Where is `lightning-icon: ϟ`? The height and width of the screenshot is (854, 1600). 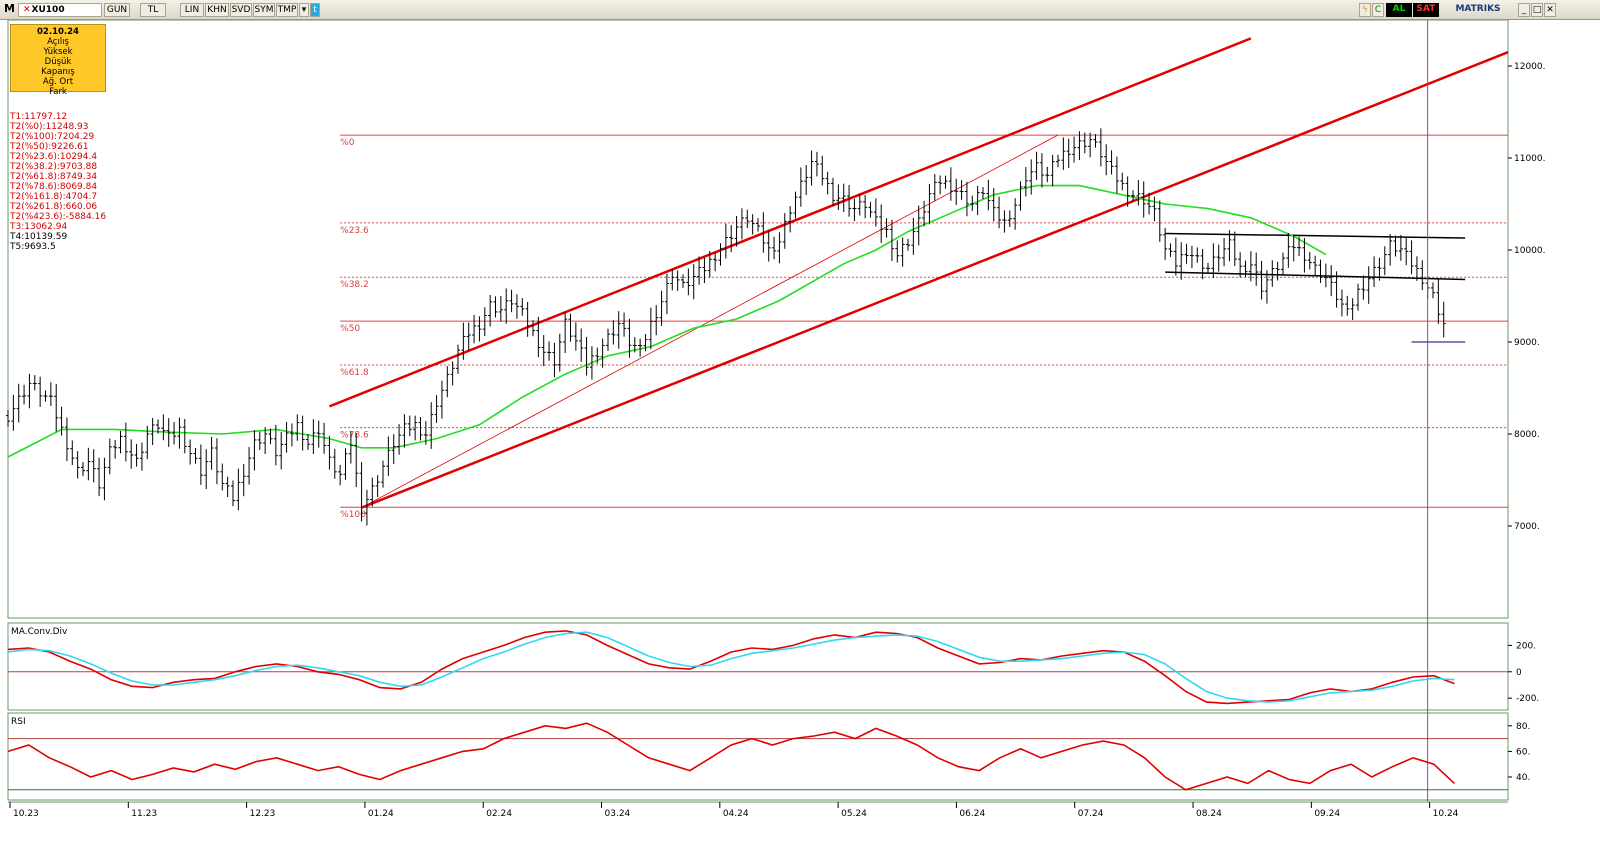
lightning-icon: ϟ is located at coordinates (1365, 10).